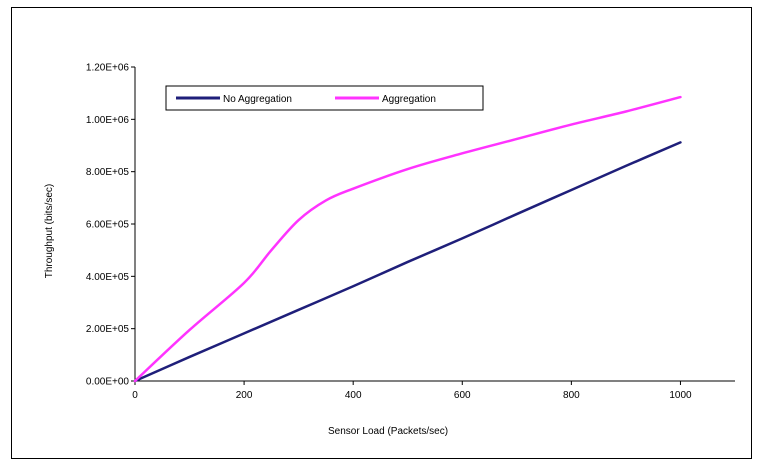  I want to click on y-tick-label: 0.00E+00, so click(108, 382).